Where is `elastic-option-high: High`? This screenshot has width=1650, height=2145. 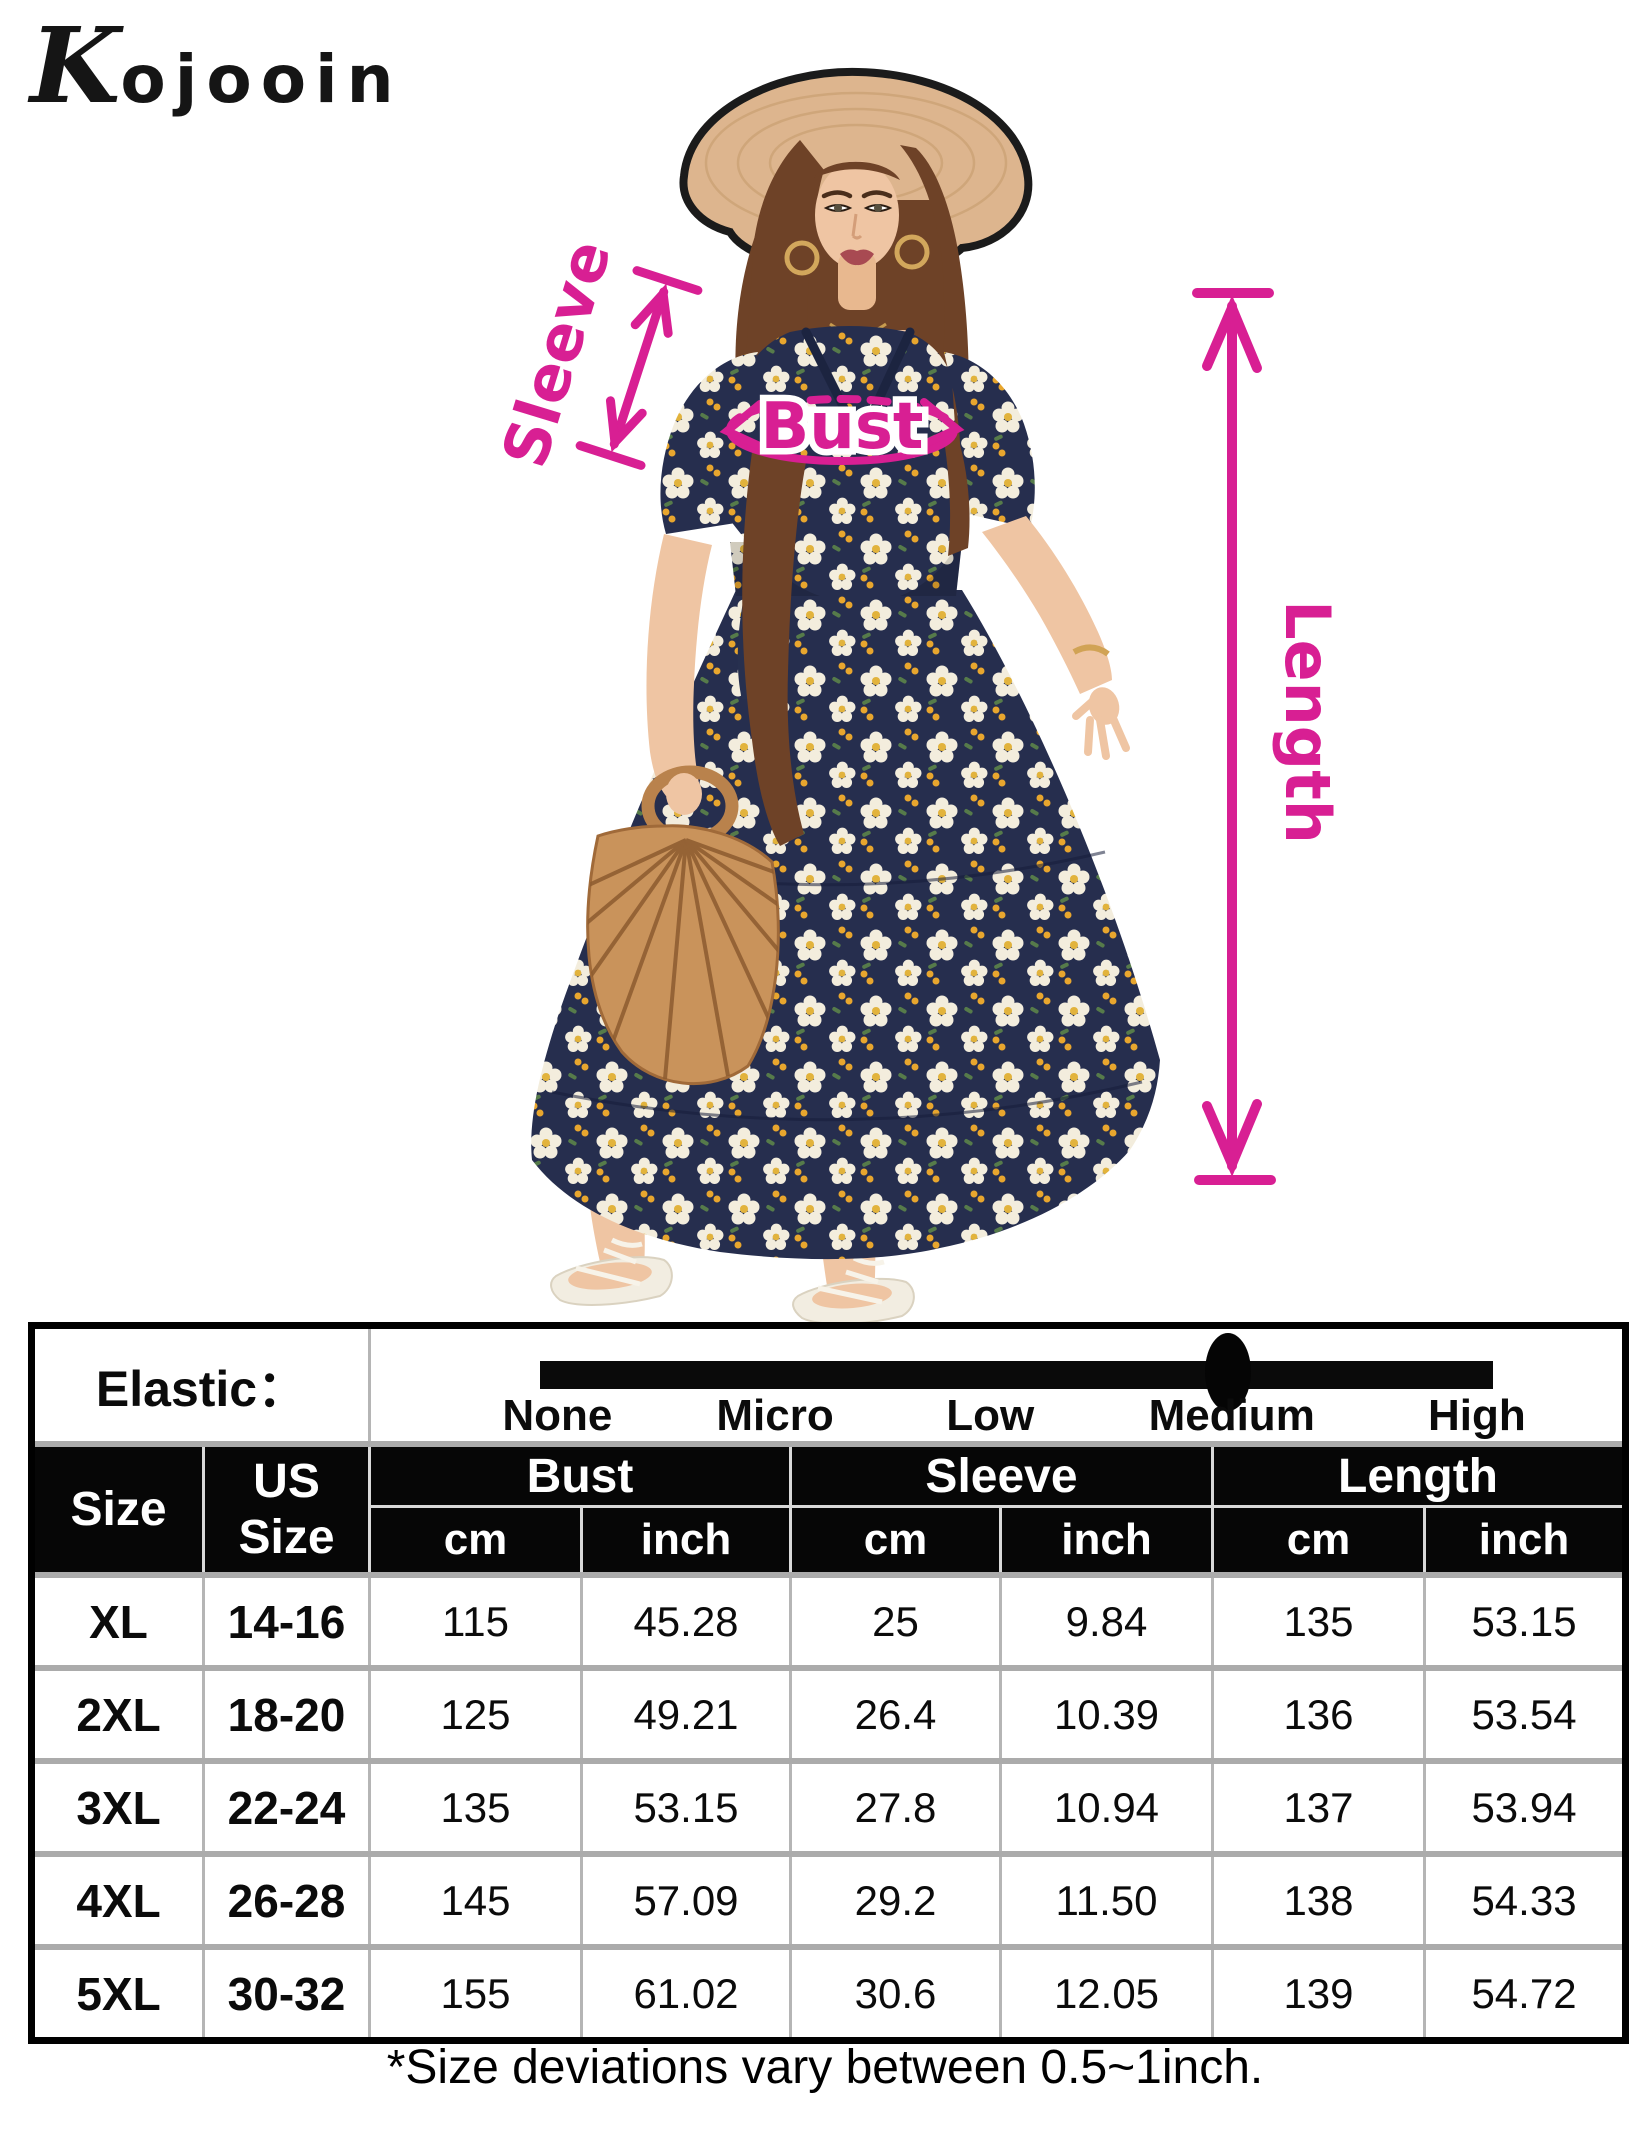
elastic-option-high: High is located at coordinates (1477, 1415).